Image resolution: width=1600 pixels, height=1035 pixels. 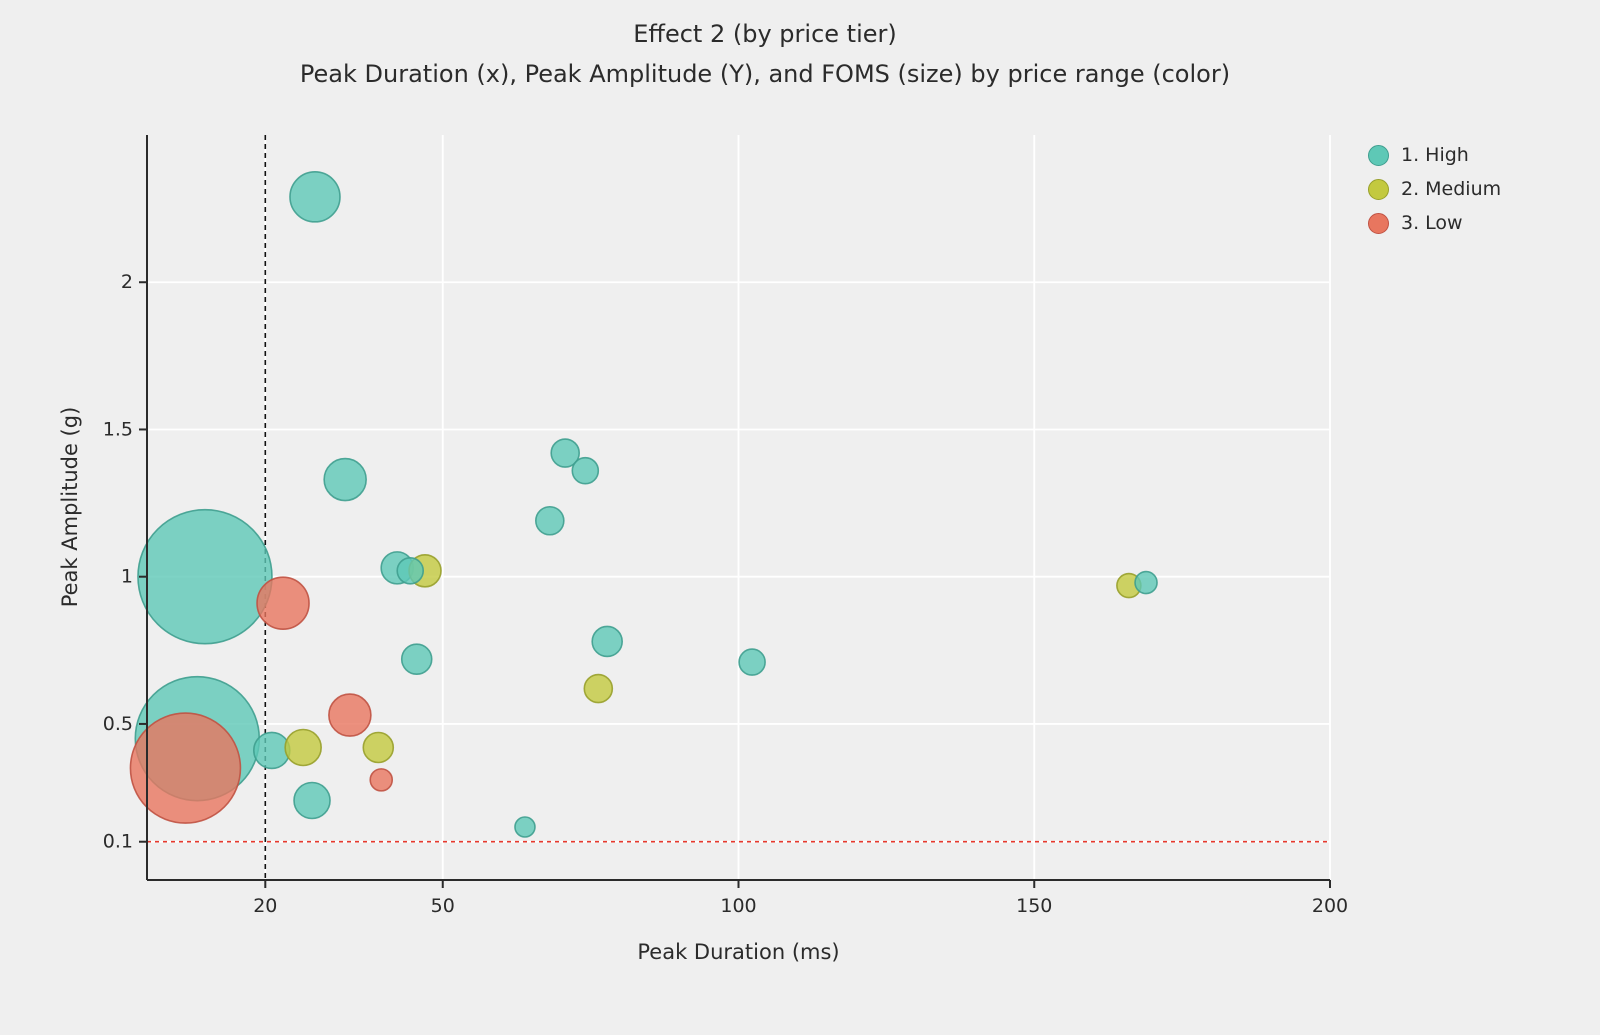 What do you see at coordinates (118, 724) in the screenshot?
I see `y-tick-label: 0.5` at bounding box center [118, 724].